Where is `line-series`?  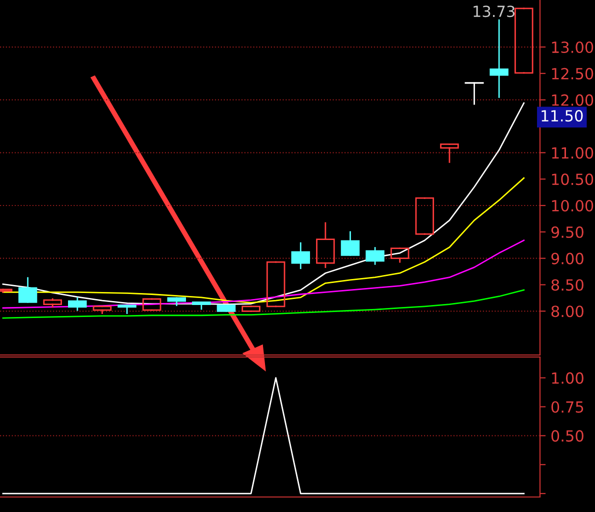
line-series is located at coordinates (263, 304).